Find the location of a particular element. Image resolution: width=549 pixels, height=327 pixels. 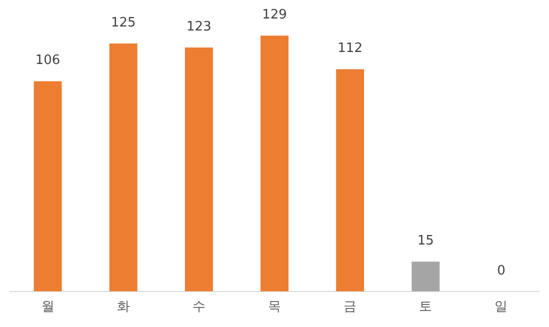

x-tick-label: 화 is located at coordinates (123, 307).